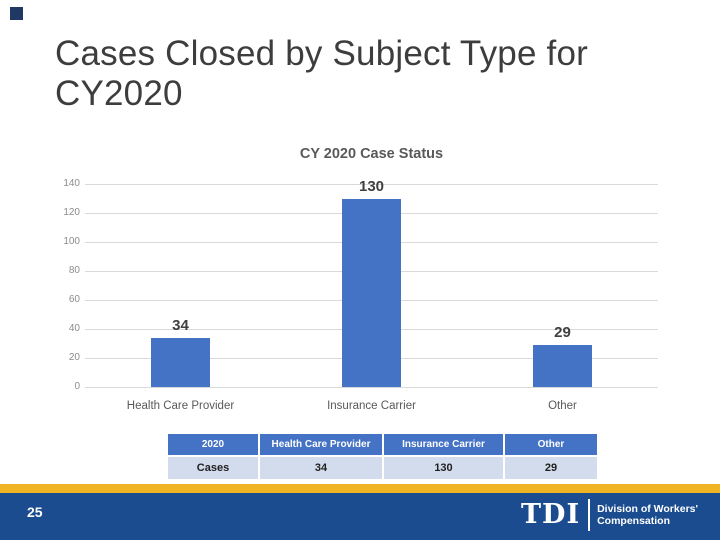 This screenshot has width=720, height=540. What do you see at coordinates (35, 512) in the screenshot?
I see `page-number: 25` at bounding box center [35, 512].